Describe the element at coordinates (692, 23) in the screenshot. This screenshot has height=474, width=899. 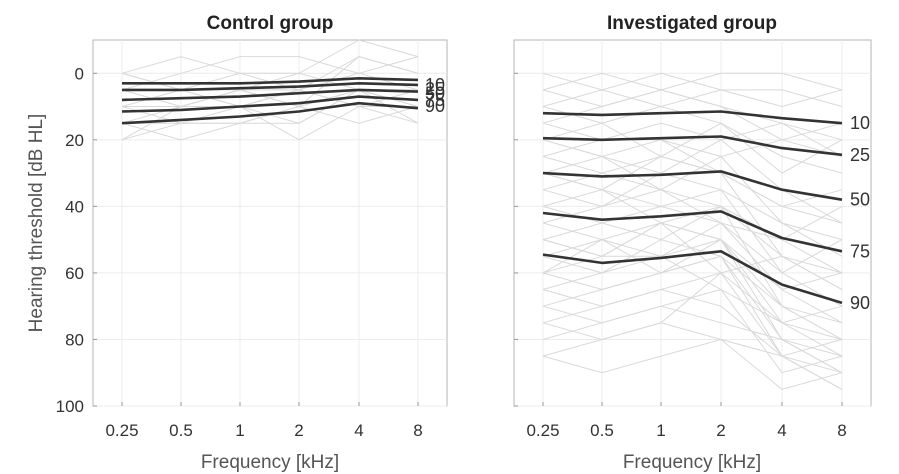
I see `chart-title: Investigated group` at that location.